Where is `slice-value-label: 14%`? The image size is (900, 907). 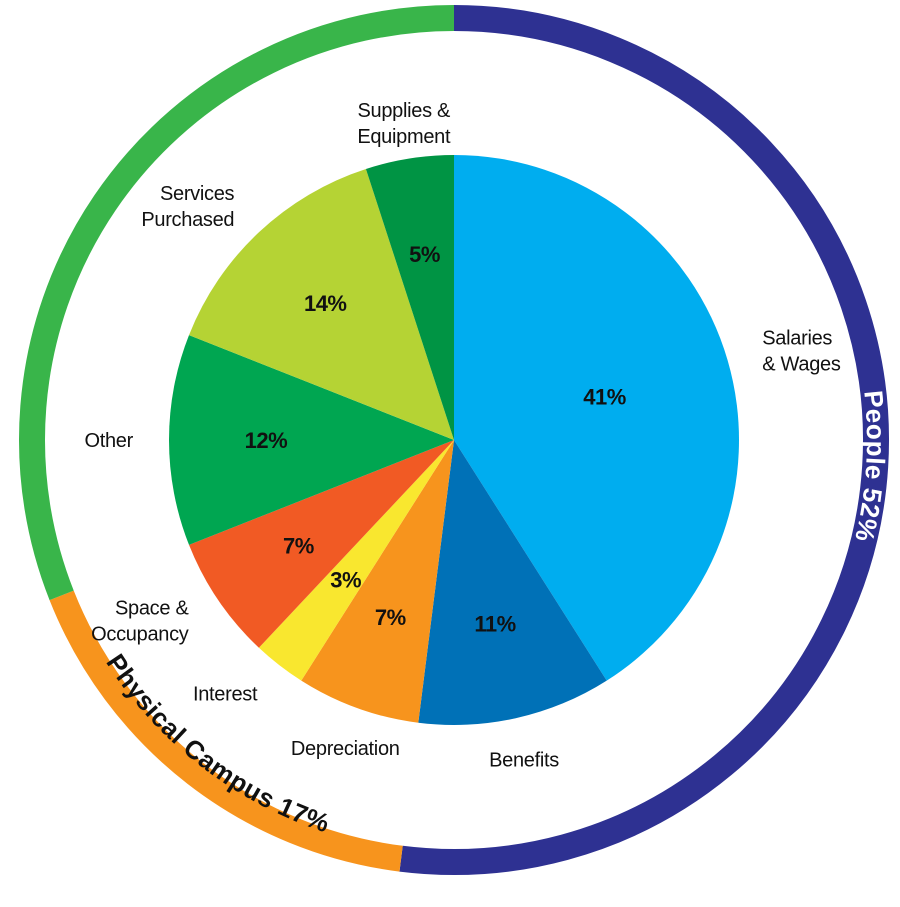 slice-value-label: 14% is located at coordinates (325, 303).